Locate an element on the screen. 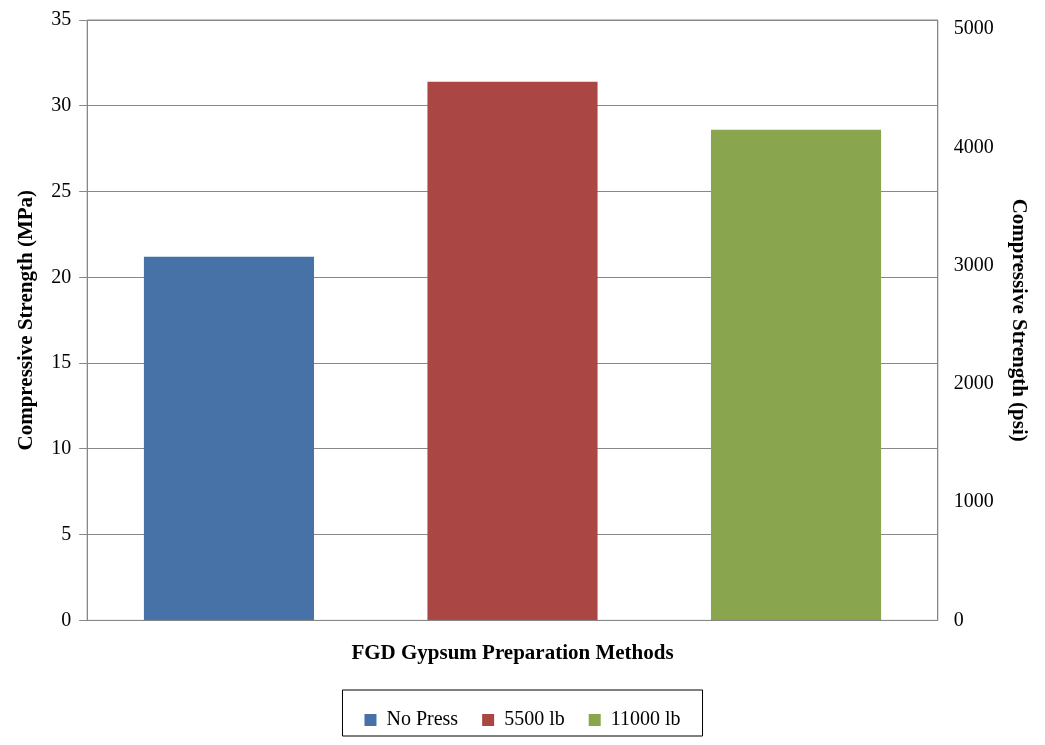 The image size is (1045, 745). y2-tick-label: 4000 is located at coordinates (973, 145).